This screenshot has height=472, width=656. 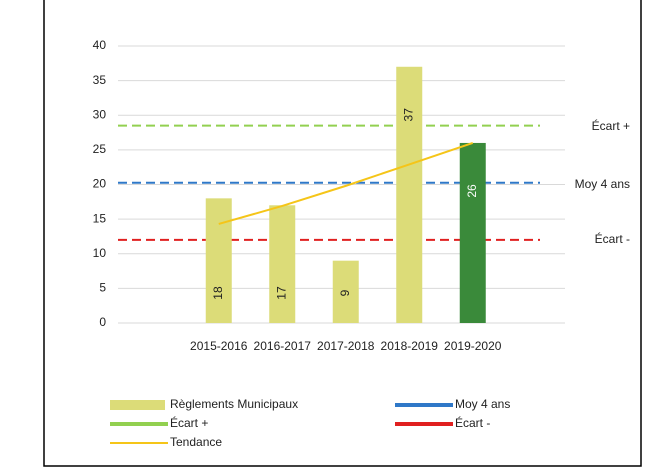 What do you see at coordinates (100, 184) in the screenshot?
I see `y-tick-label: 20` at bounding box center [100, 184].